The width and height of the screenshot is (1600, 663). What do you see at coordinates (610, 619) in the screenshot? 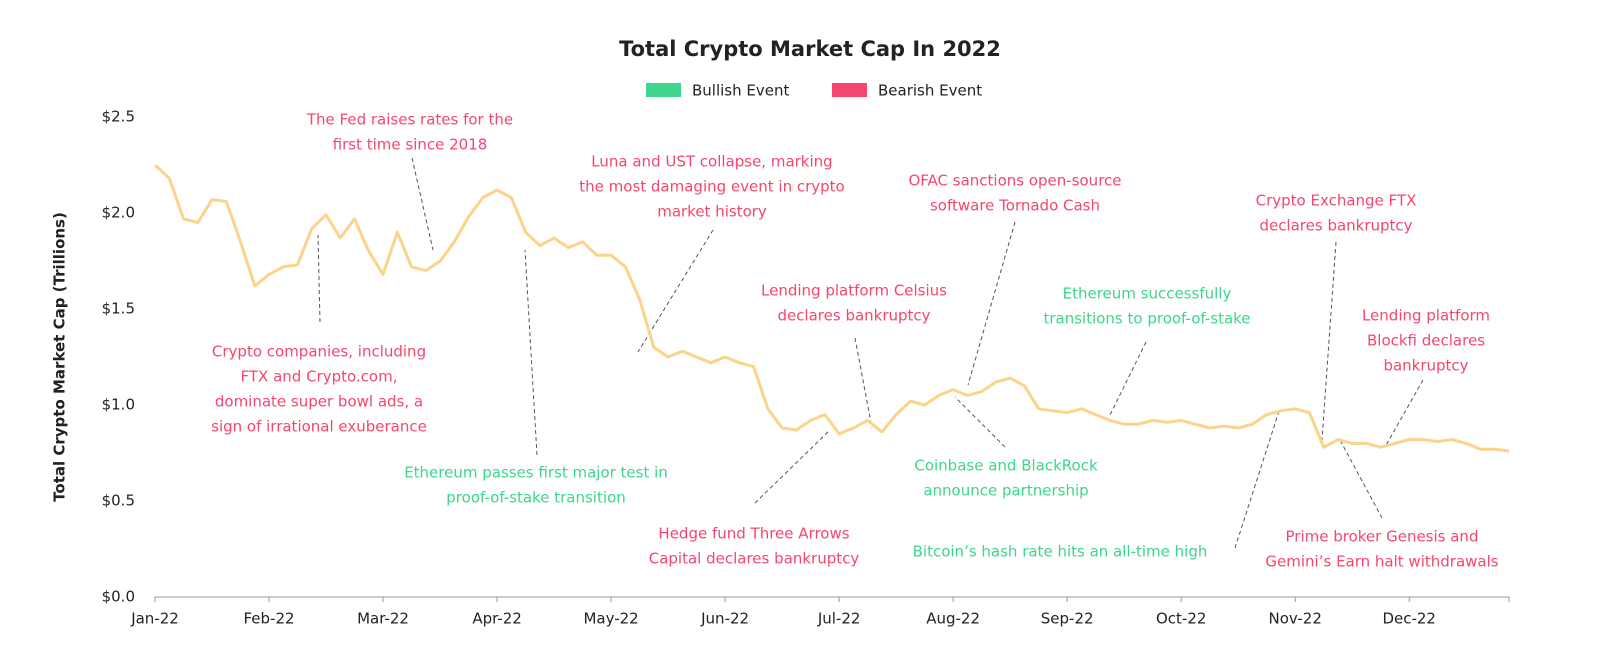
I see `x-tick-label: May-22` at bounding box center [610, 619].